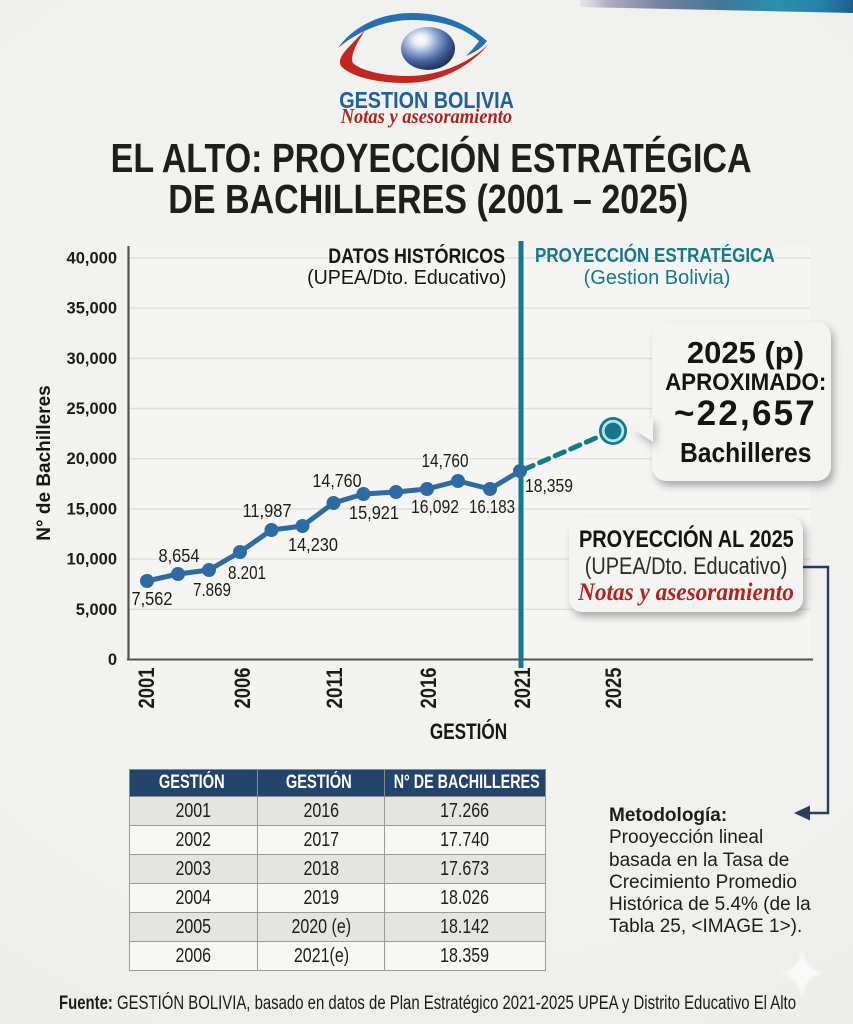  Describe the element at coordinates (613, 688) in the screenshot. I see `svg-text: 2025` at that location.